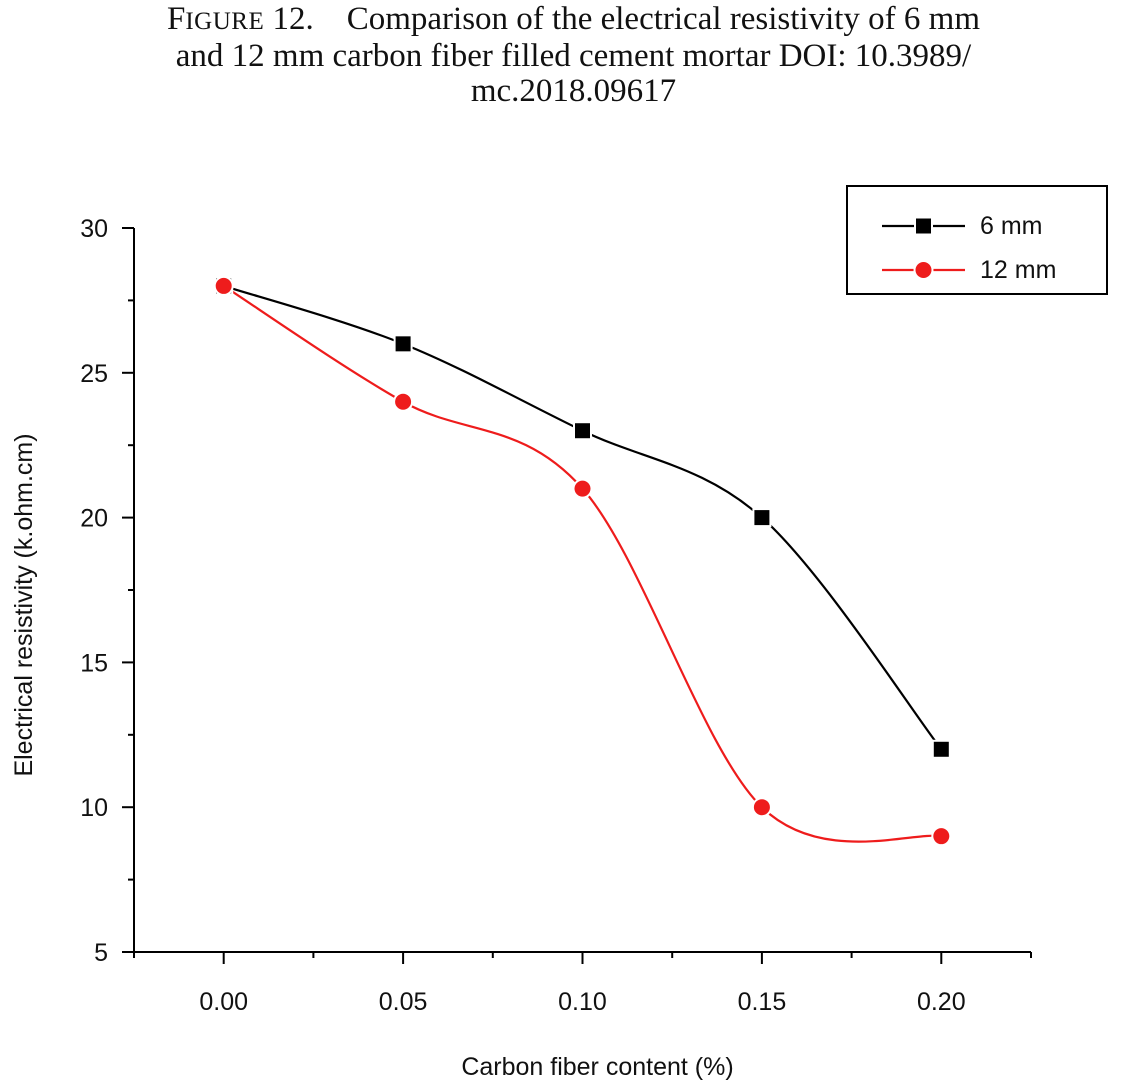  I want to click on legend: 6 mm 12 mm, so click(977, 240).